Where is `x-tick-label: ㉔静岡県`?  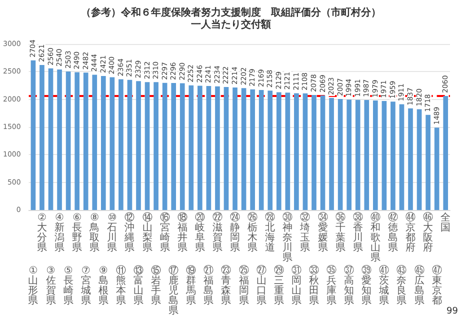
x-tick-label: ㉔静岡県 is located at coordinates (235, 233).